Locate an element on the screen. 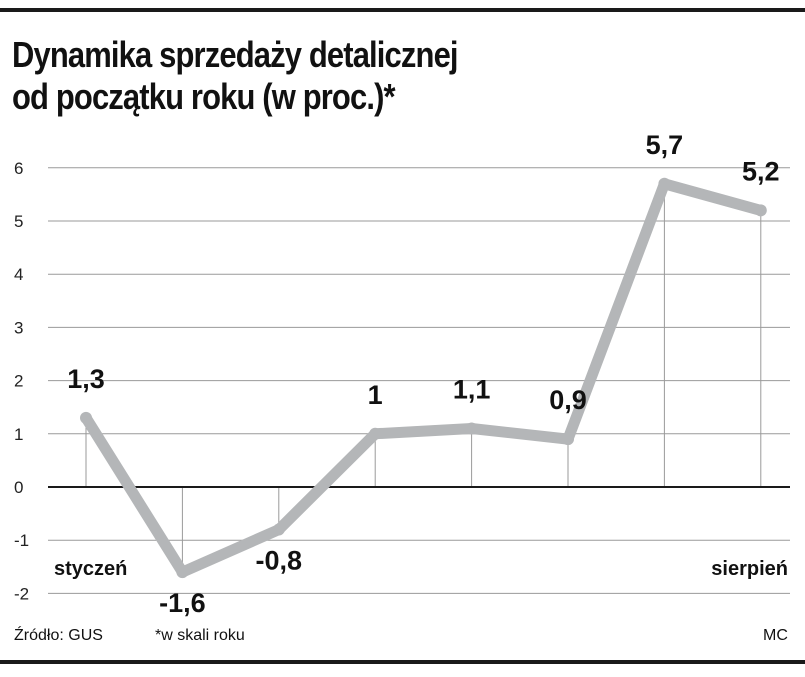 Image resolution: width=805 pixels, height=677 pixels. y-tick-label: 0 is located at coordinates (18, 487).